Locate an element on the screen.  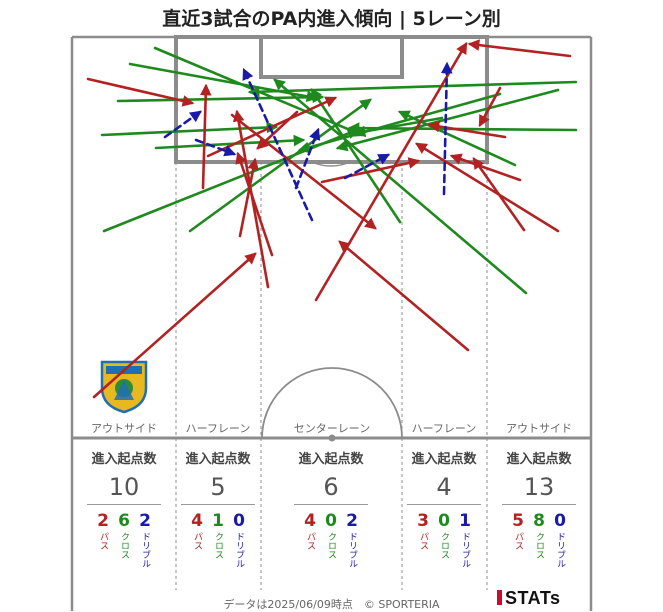
lane-total: 10 is located at coordinates (124, 487).